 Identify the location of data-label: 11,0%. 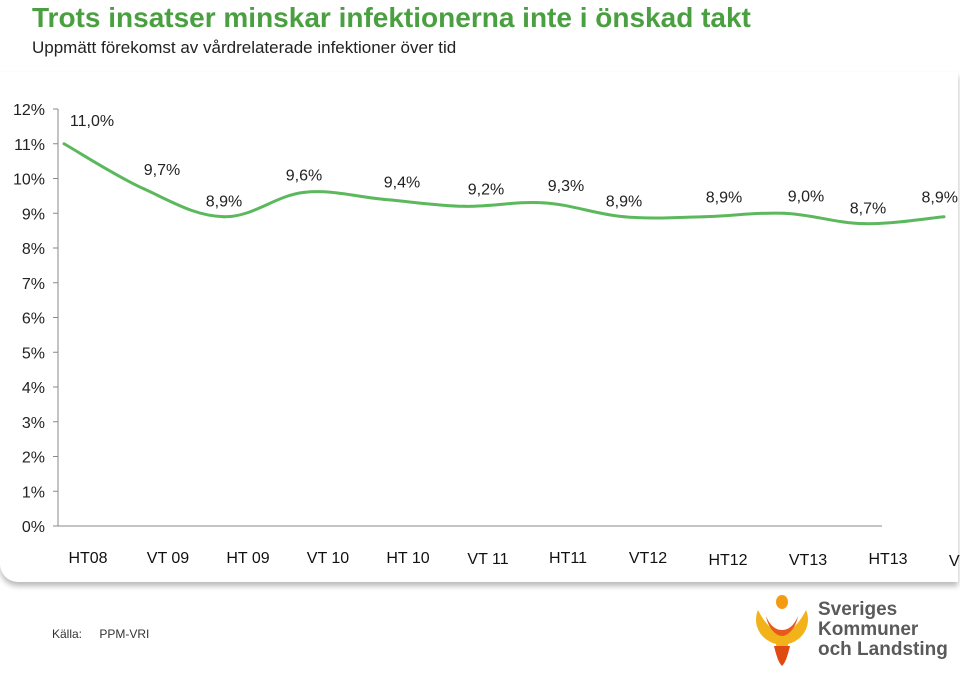
(92, 121).